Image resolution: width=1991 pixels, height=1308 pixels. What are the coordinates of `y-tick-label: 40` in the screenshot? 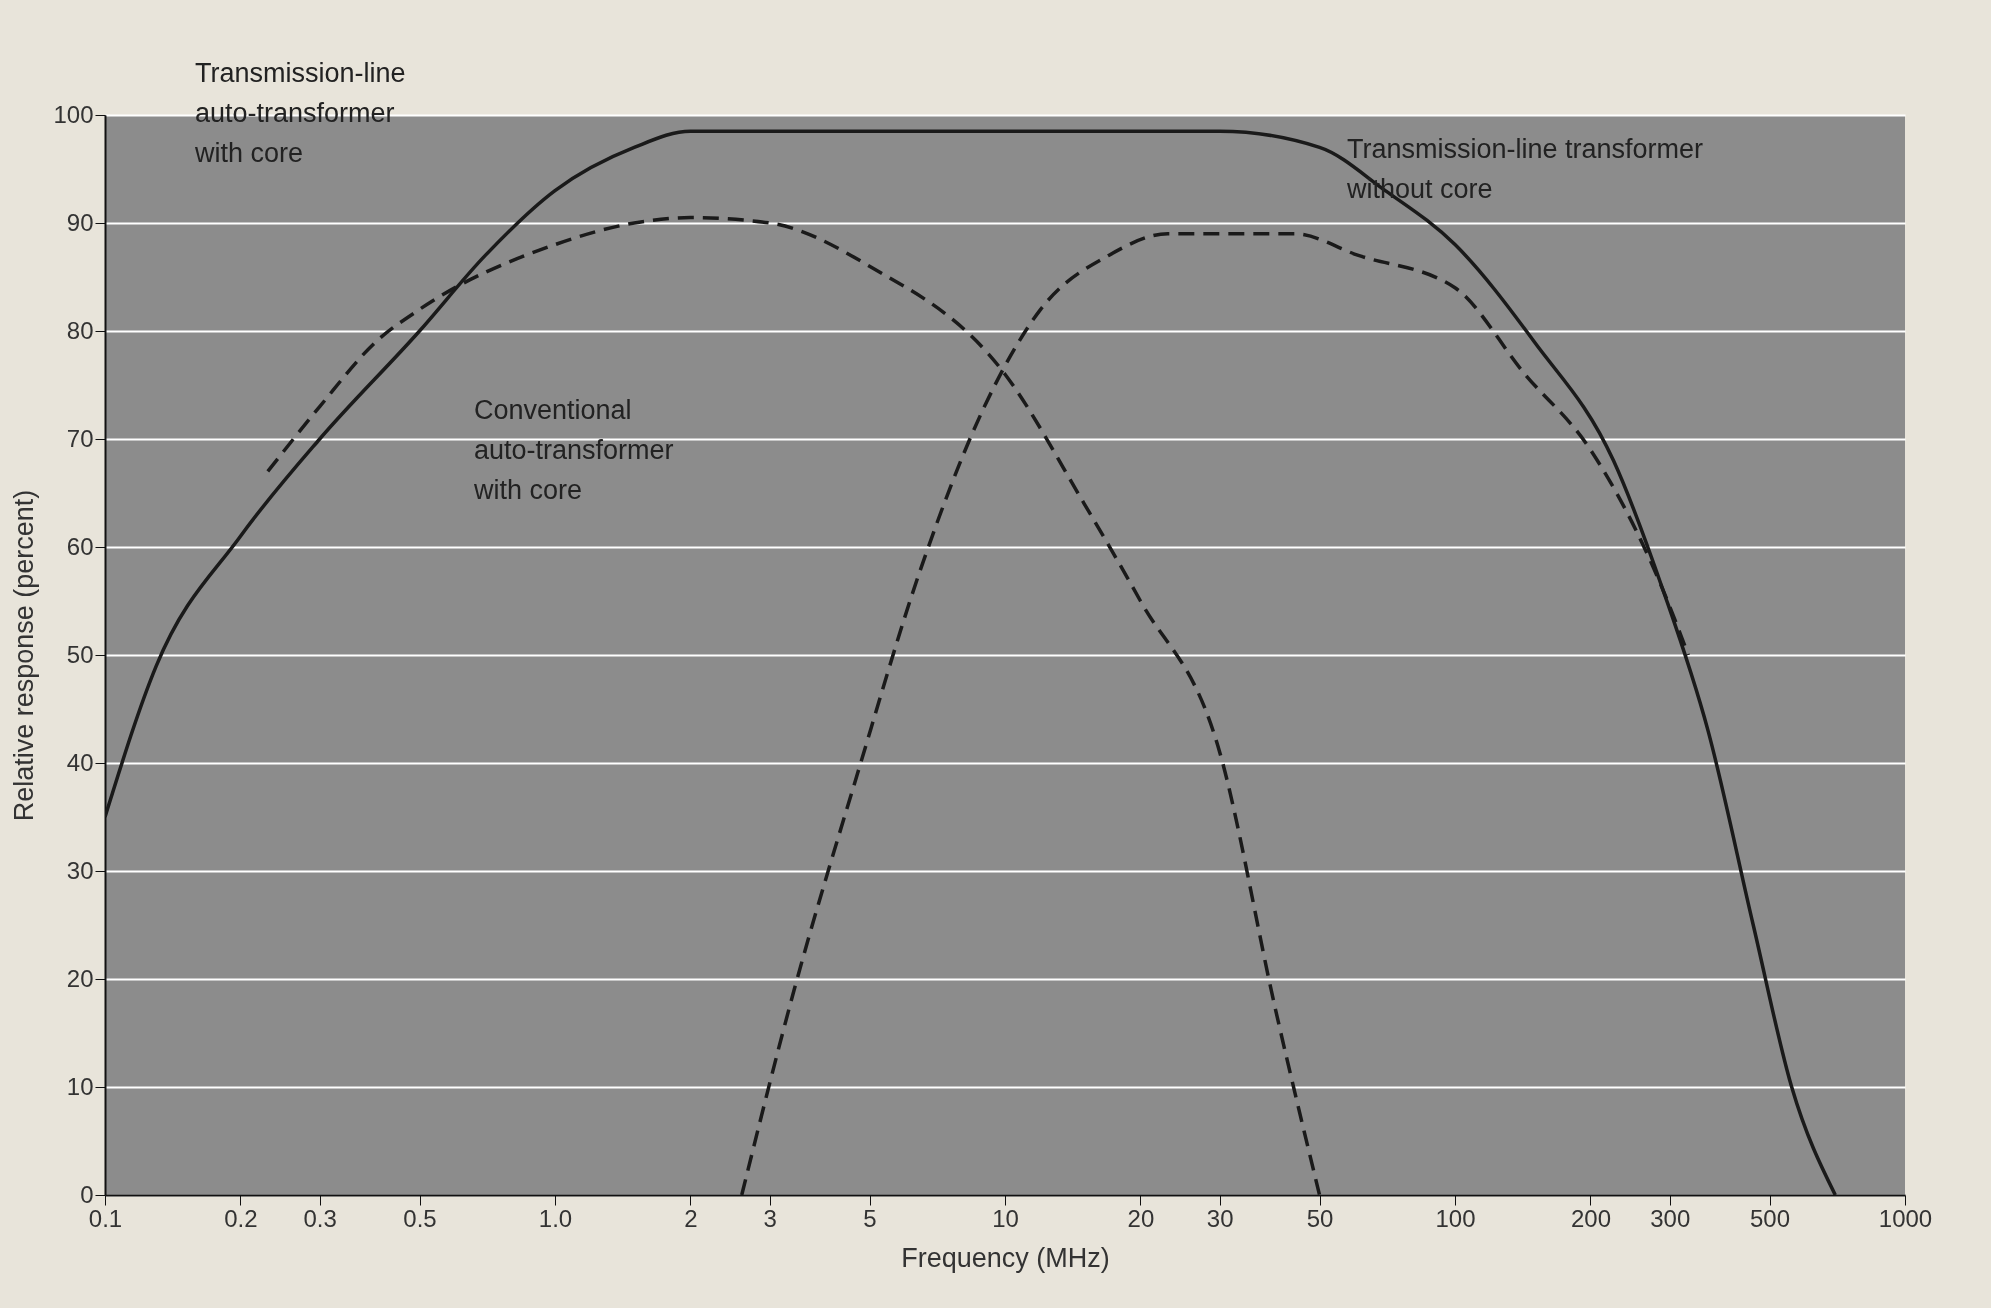 It's located at (80, 762).